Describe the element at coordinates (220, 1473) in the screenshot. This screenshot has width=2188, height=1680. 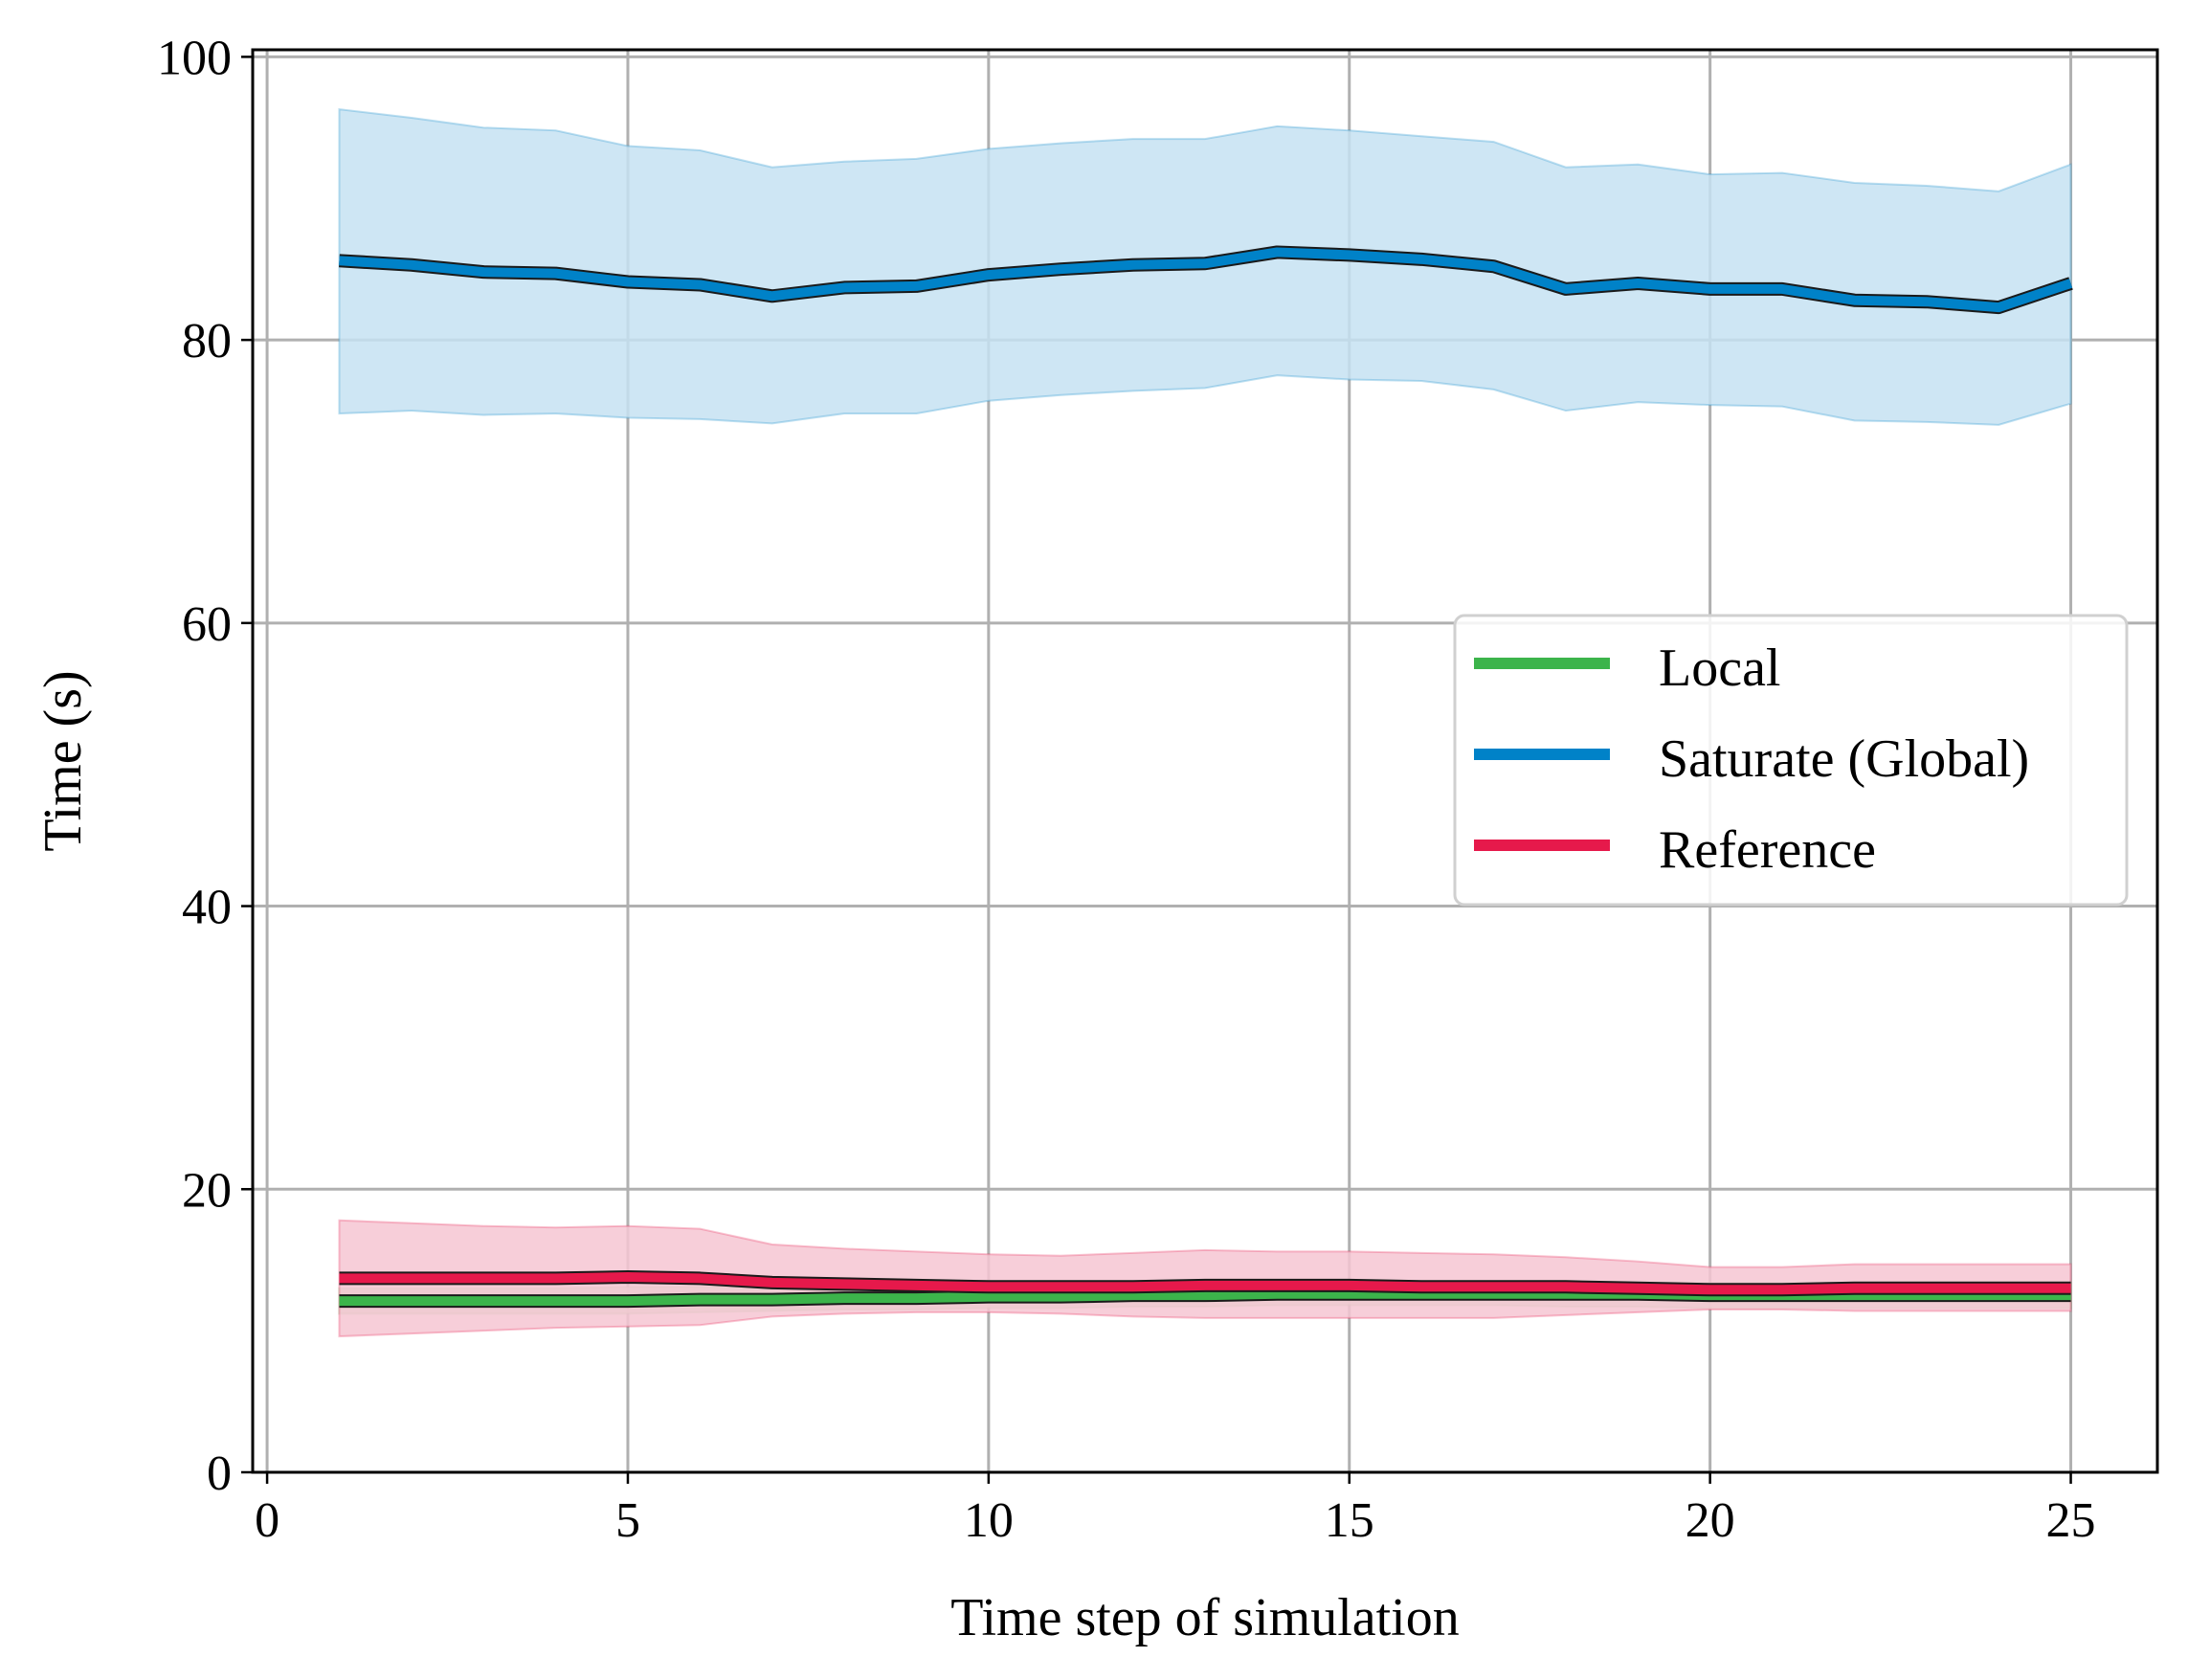
I see `y-tick-label: 0` at that location.